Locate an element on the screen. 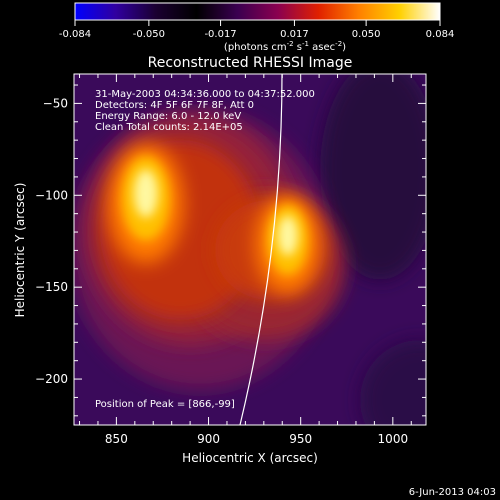 The width and height of the screenshot is (500, 500). colorbar-tick-label: 0.017 is located at coordinates (294, 34).